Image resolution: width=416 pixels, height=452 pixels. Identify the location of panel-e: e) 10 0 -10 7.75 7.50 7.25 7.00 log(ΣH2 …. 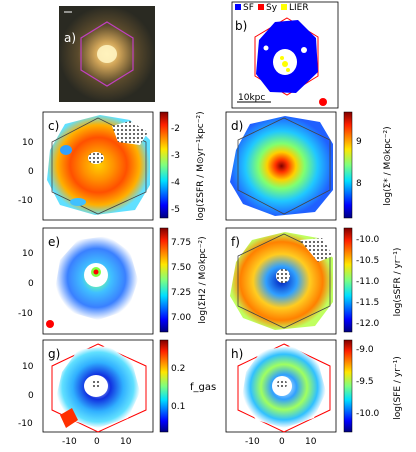
(113, 281).